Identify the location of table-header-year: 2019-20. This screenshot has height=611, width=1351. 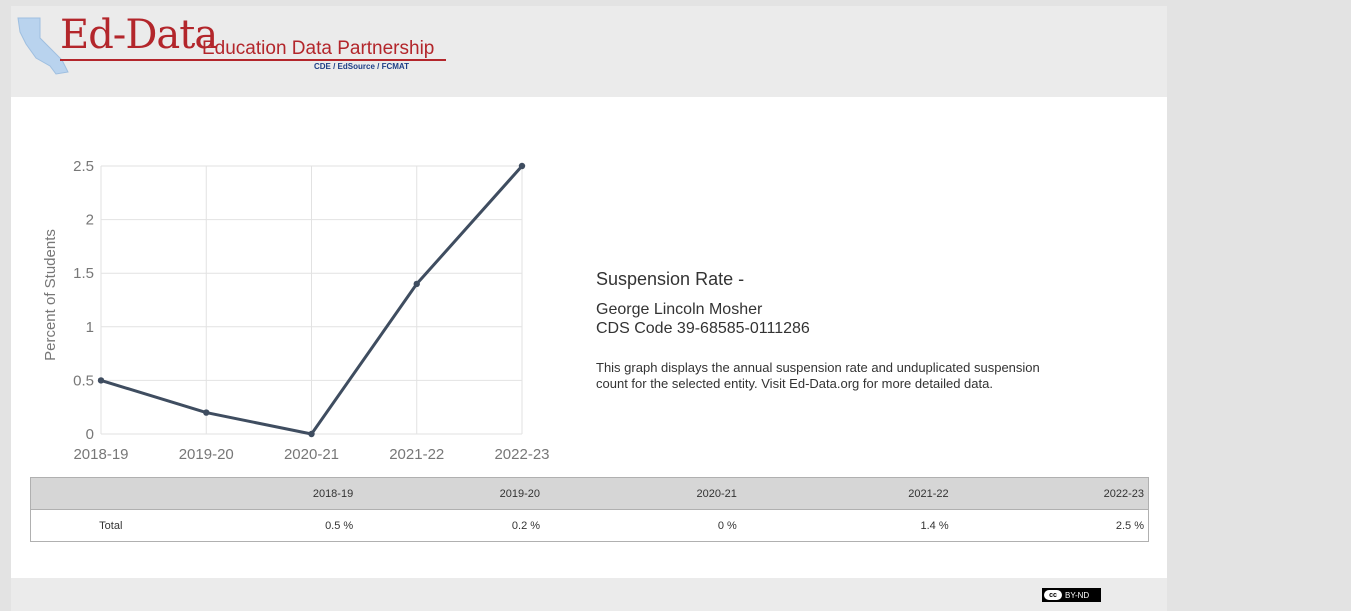
(451, 493).